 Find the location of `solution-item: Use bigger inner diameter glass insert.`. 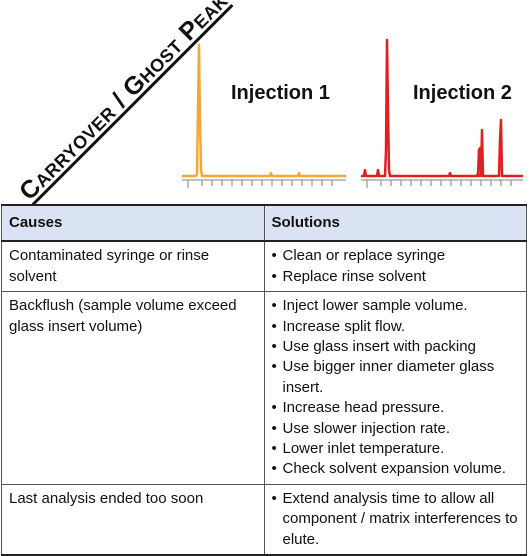

solution-item: Use bigger inner diameter glass insert. is located at coordinates (396, 377).